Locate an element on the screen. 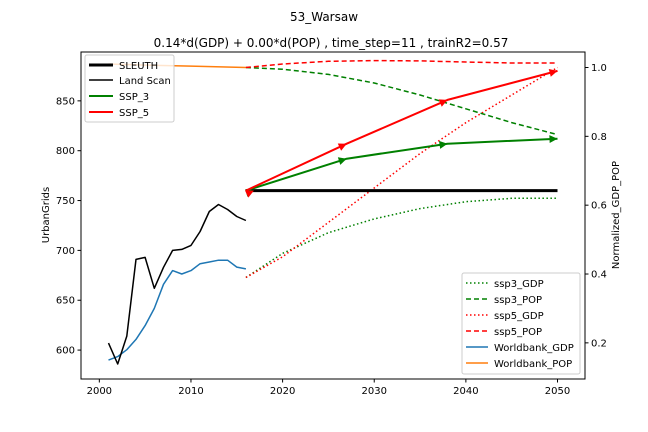 This screenshot has width=648, height=432. y-right-tick-label: 1.0 is located at coordinates (599, 68).